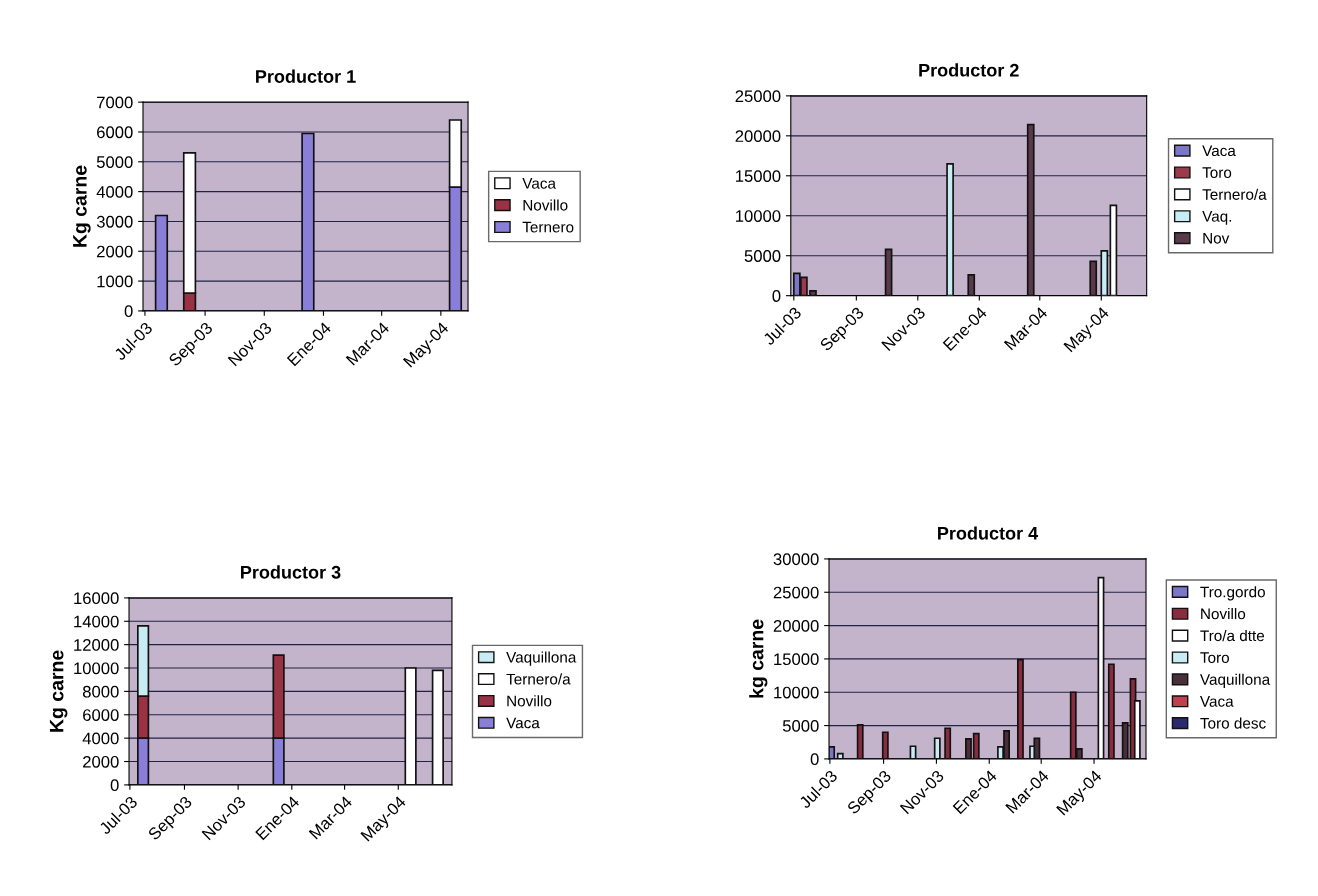  What do you see at coordinates (796, 559) in the screenshot?
I see `y-tick-label: 30000` at bounding box center [796, 559].